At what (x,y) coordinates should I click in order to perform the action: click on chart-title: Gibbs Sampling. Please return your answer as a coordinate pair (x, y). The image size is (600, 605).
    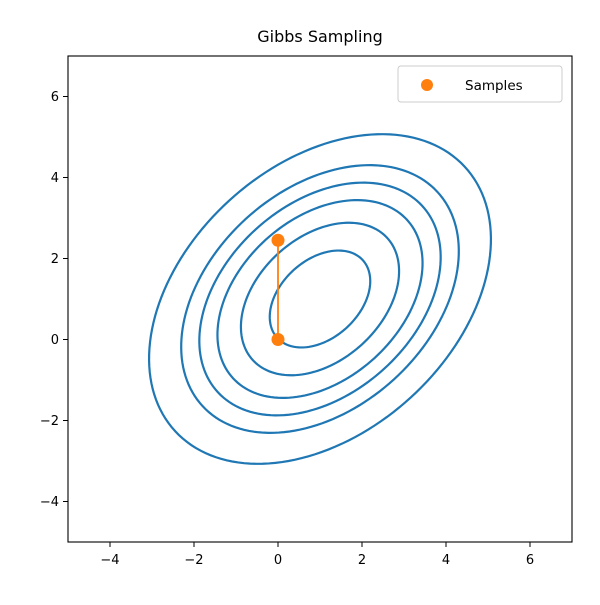
    Looking at the image, I should click on (319, 36).